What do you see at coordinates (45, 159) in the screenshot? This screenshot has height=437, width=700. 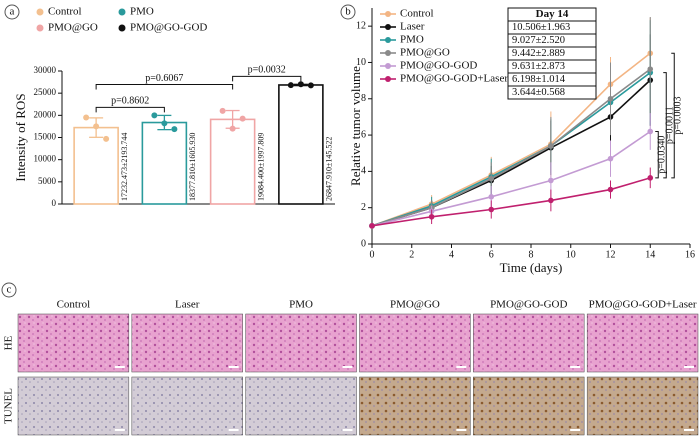 I see `y-tick-label: 10000` at bounding box center [45, 159].